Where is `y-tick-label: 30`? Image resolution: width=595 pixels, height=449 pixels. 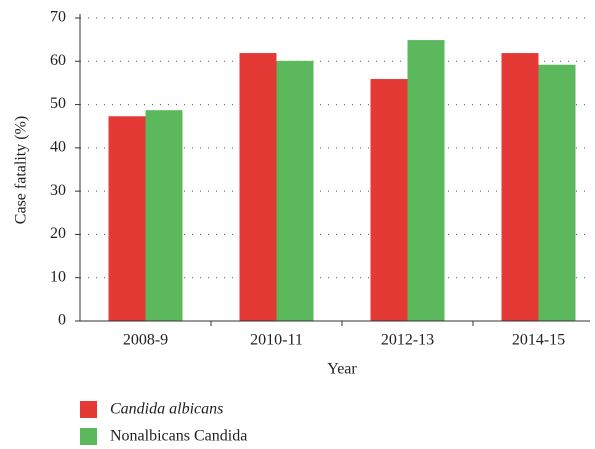 y-tick-label: 30 is located at coordinates (58, 190).